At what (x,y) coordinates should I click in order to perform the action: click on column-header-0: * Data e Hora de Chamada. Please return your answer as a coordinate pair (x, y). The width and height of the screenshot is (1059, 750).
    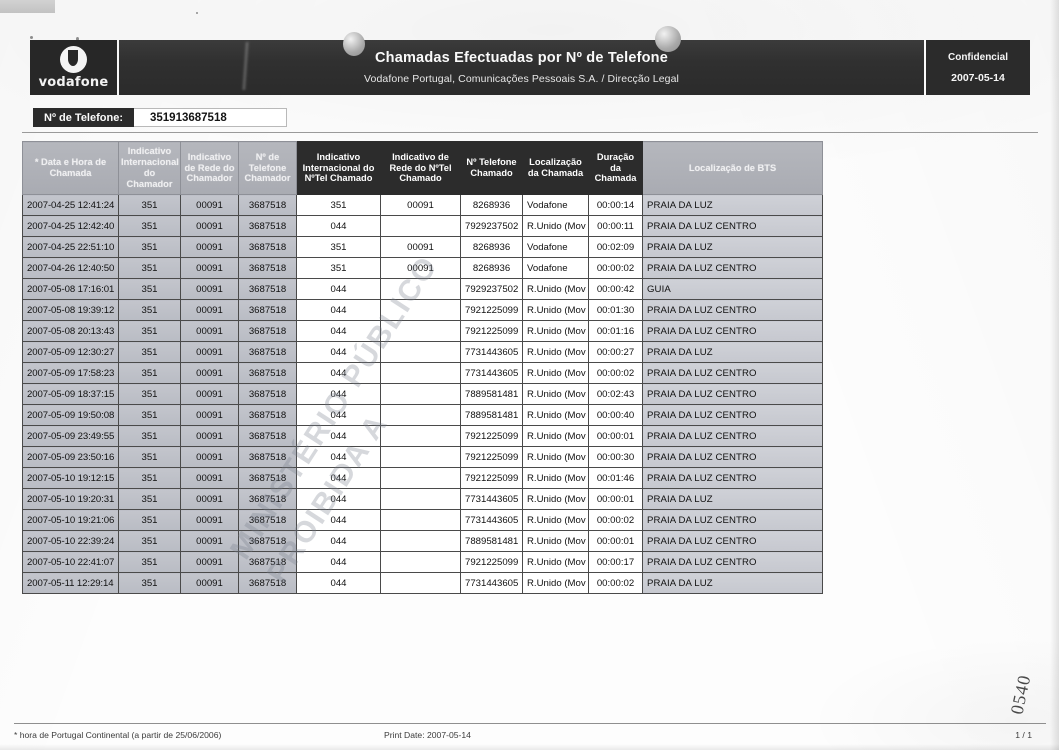
    Looking at the image, I should click on (70, 168).